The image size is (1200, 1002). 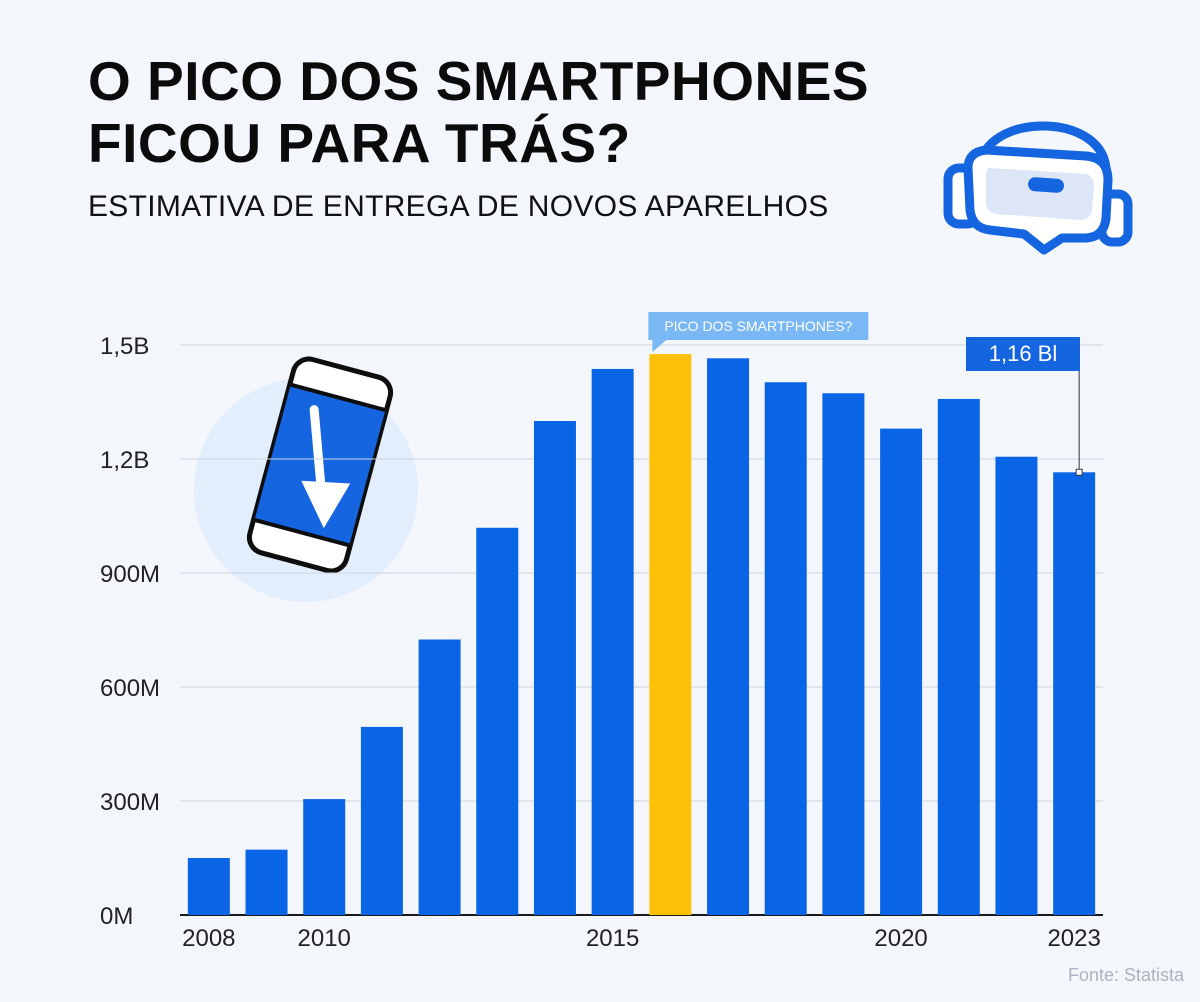 I want to click on vr-headset-icon, so click(x=1038, y=188).